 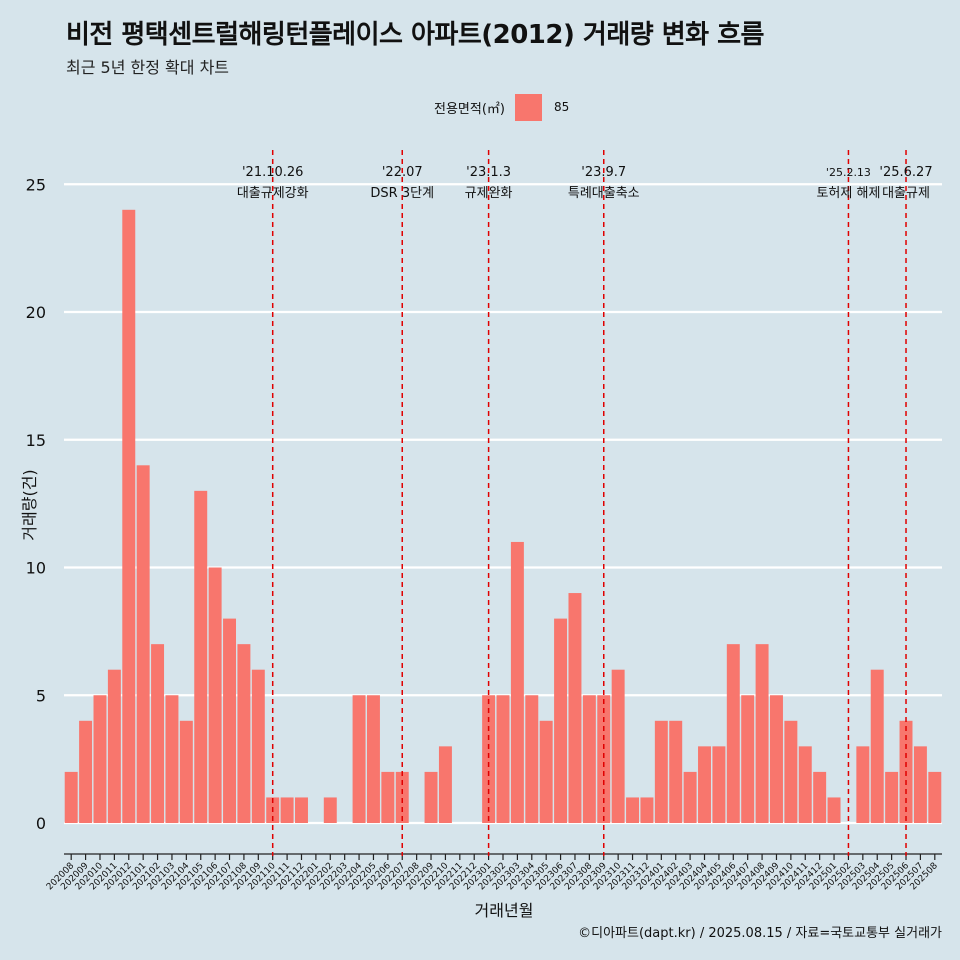 What do you see at coordinates (148, 67) in the screenshot?
I see `chart-subtitle: 최근 5년 한정 확대 차트` at bounding box center [148, 67].